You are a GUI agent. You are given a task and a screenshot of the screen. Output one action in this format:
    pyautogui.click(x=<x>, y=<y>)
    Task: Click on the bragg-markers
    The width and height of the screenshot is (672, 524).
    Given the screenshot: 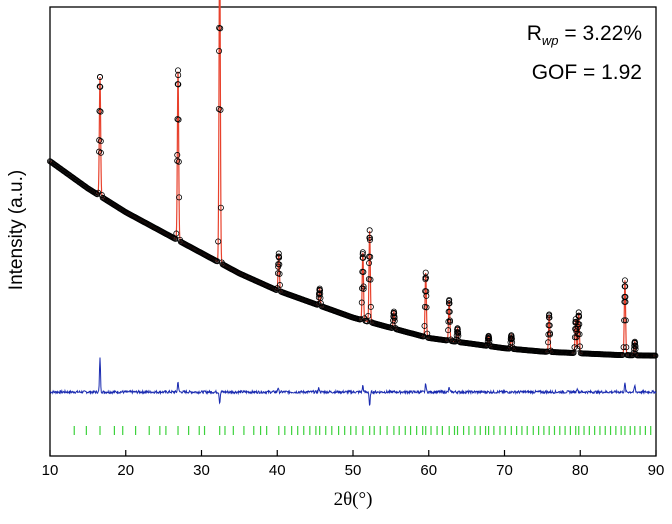 What is the action you would take?
    pyautogui.click(x=362, y=430)
    